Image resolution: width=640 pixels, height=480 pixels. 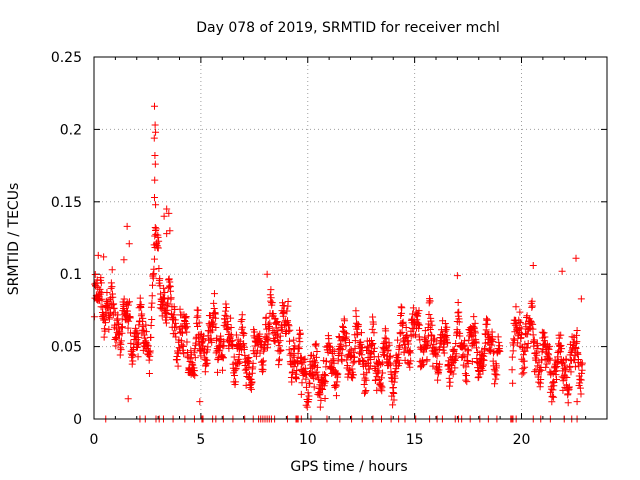 I want to click on y-tick-label: 0.15, so click(x=66, y=203).